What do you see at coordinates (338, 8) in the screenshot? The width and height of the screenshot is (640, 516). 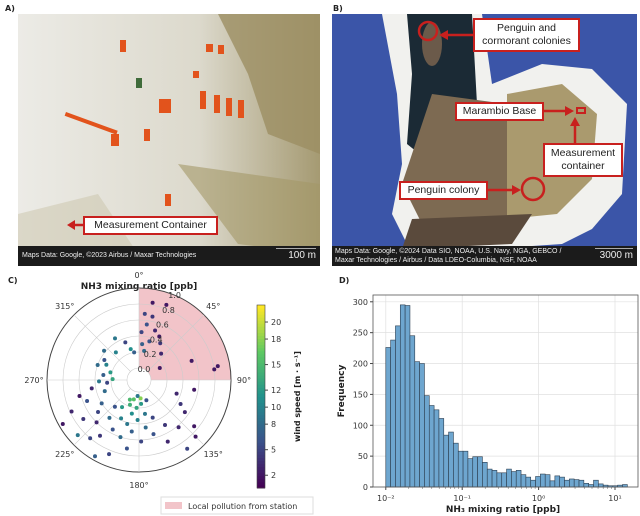 I see `panel-b-label: B)` at bounding box center [338, 8].